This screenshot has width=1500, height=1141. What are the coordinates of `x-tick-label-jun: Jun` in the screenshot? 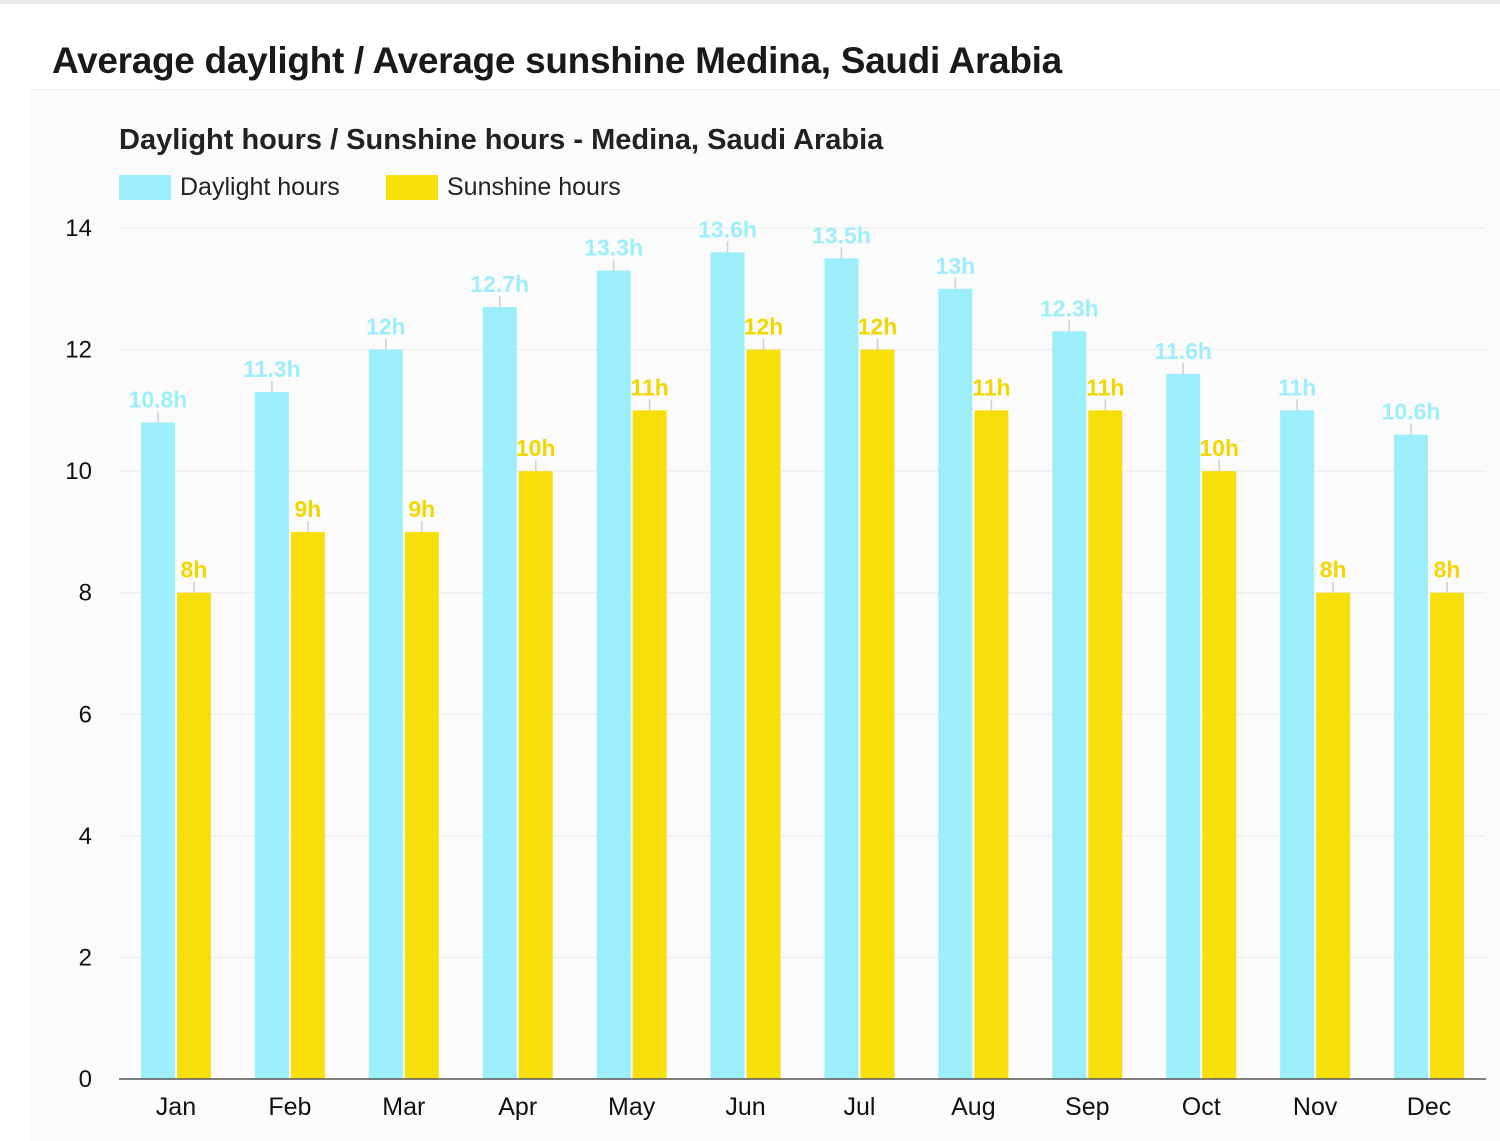 It's located at (745, 1107).